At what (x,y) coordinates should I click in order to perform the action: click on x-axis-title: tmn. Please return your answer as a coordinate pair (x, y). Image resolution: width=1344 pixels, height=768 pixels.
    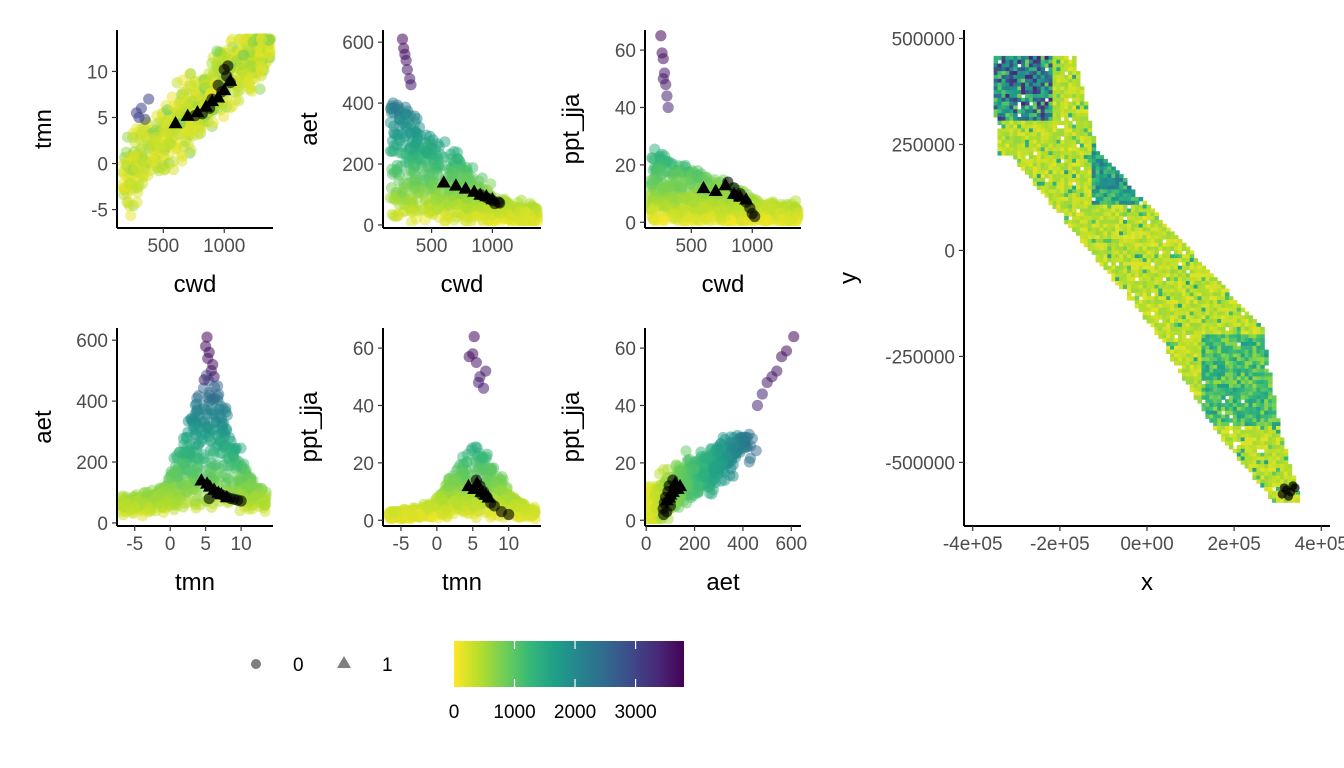
    Looking at the image, I should click on (195, 582).